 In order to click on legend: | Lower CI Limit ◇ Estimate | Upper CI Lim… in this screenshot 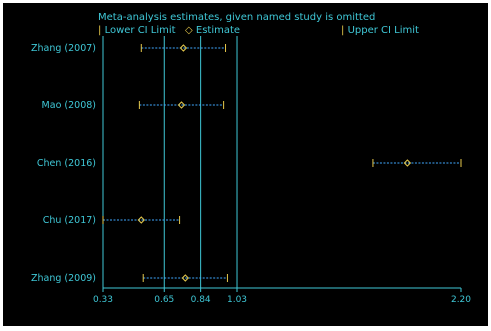, I will do `click(258, 30)`.